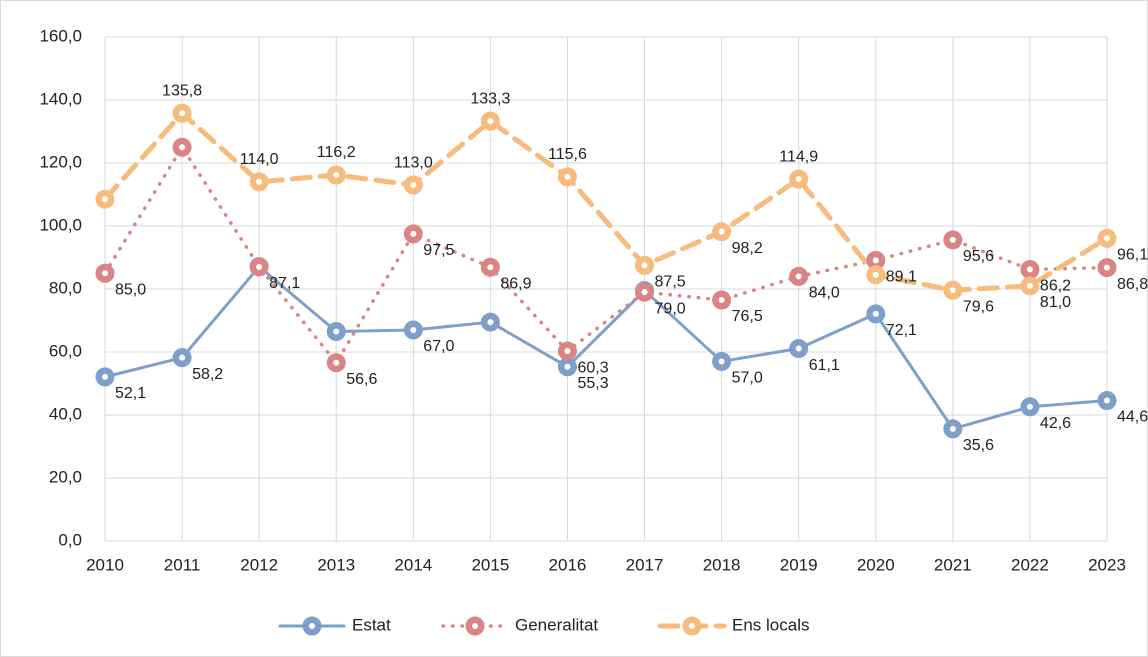 Image resolution: width=1148 pixels, height=657 pixels. I want to click on x-tick-label: 2010, so click(105, 564).